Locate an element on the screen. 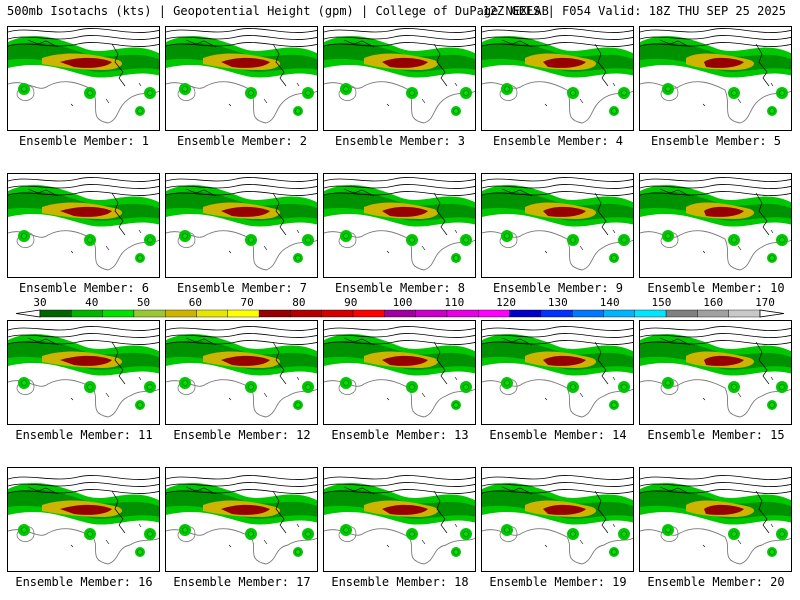  ensemble-member-label: Ensemble Member: 8 is located at coordinates (400, 288).